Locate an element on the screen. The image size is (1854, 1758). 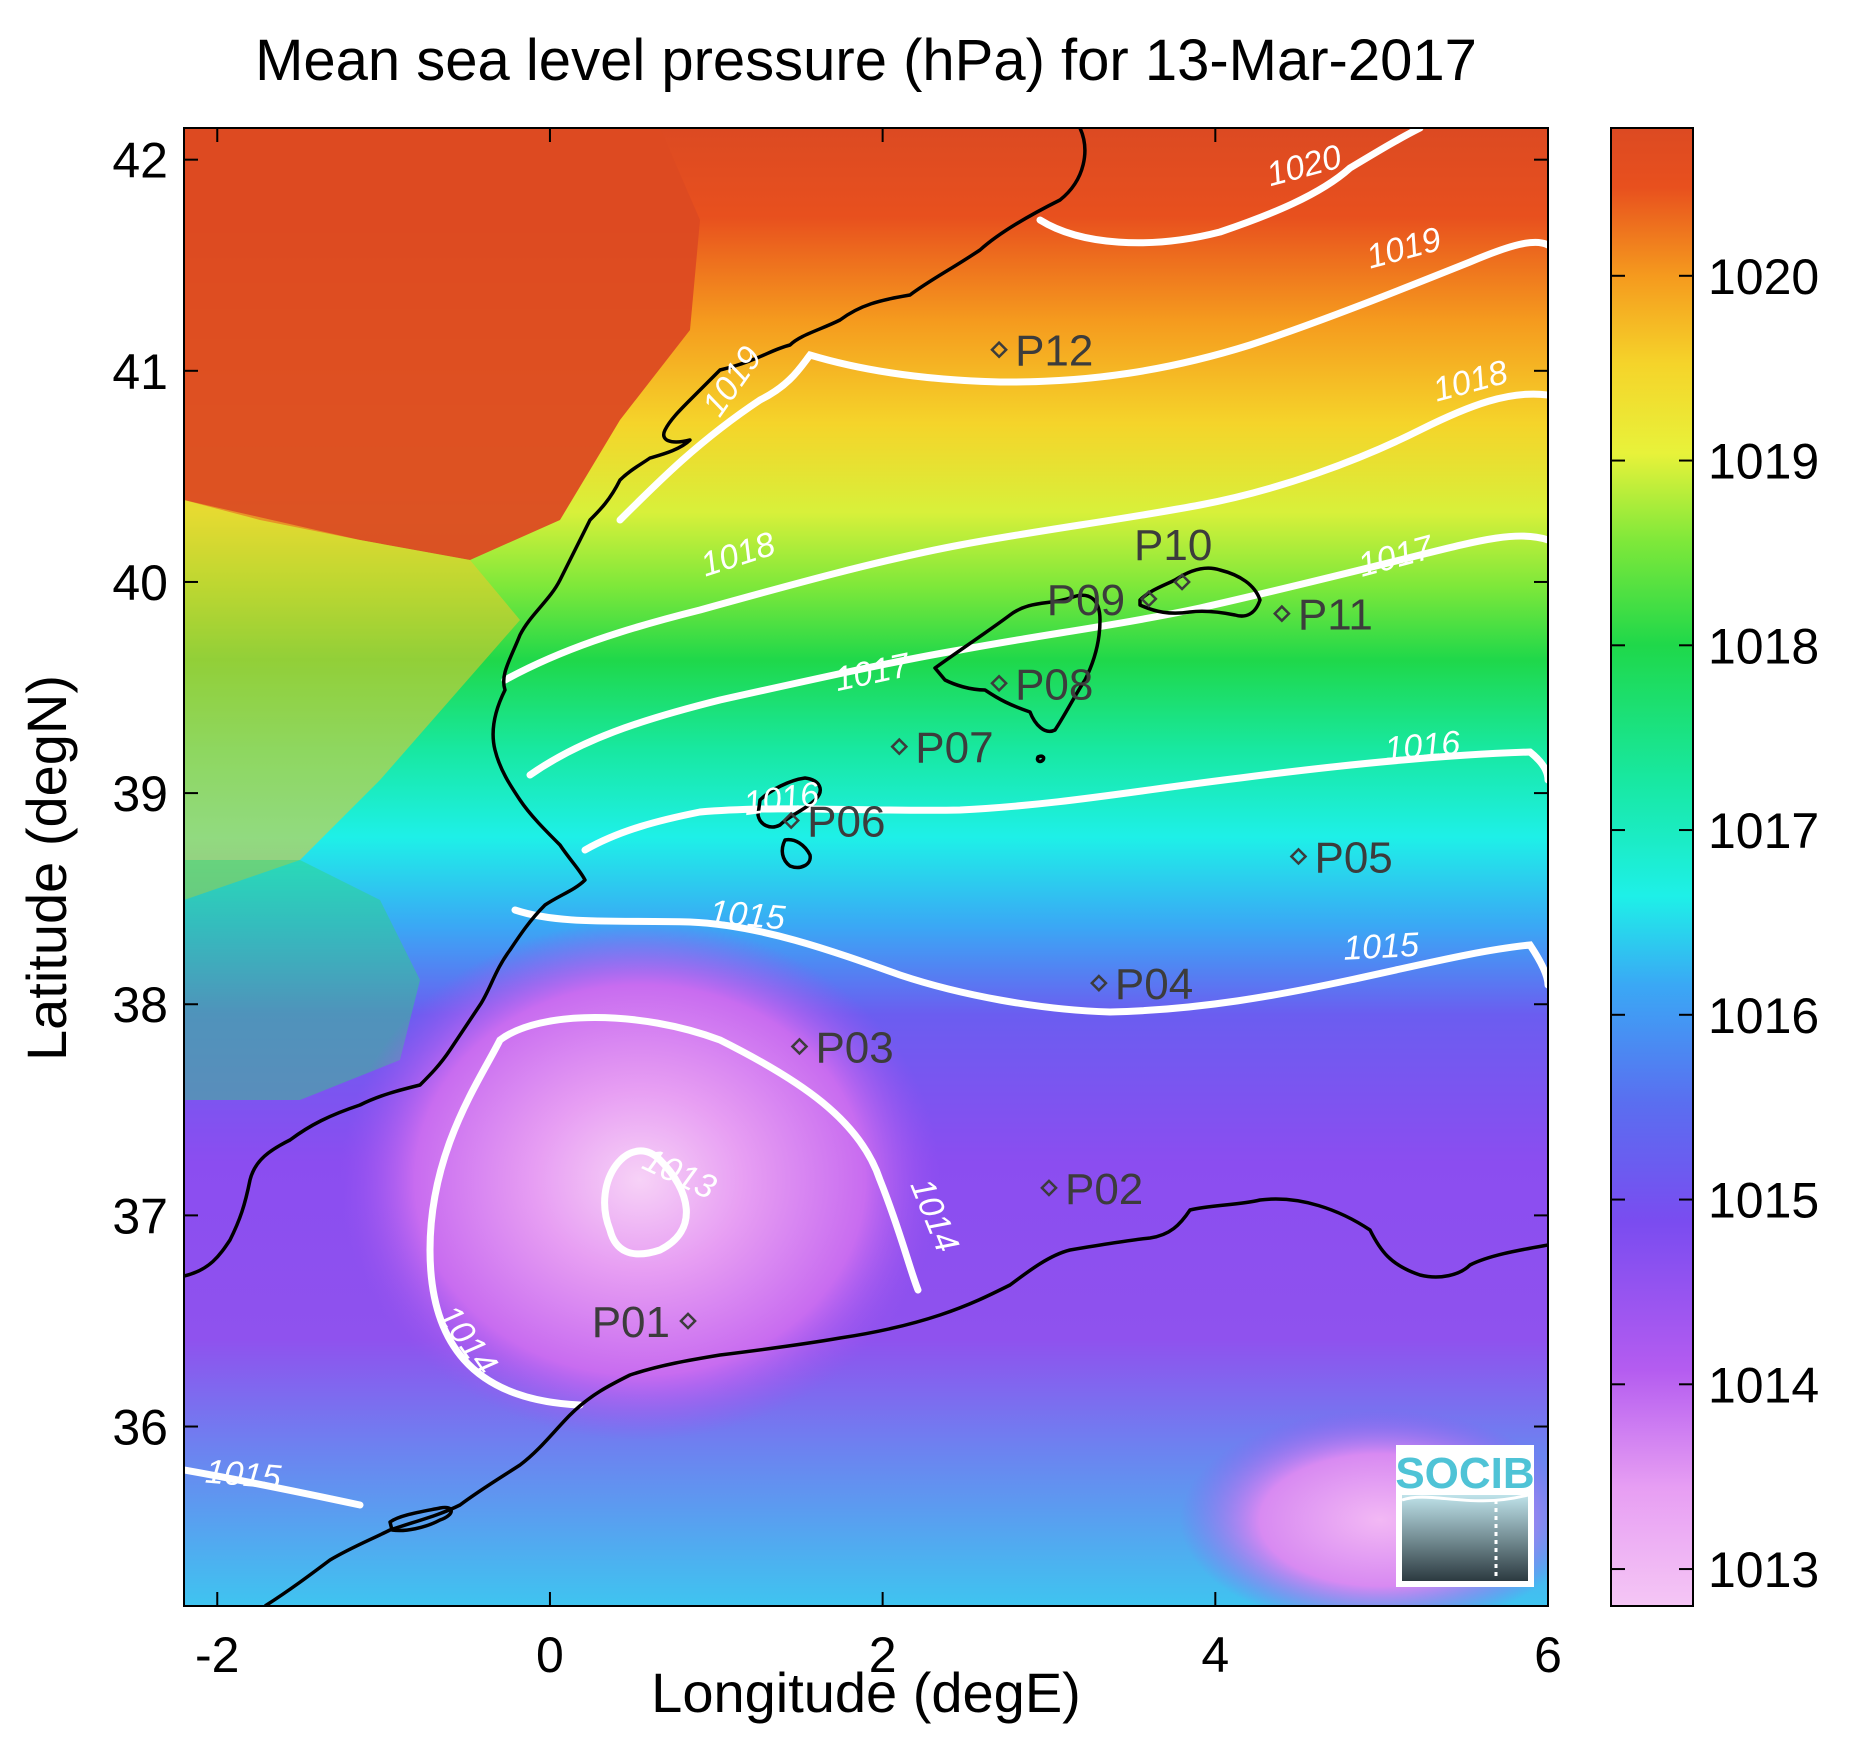
station-label: P09 is located at coordinates (1086, 600).